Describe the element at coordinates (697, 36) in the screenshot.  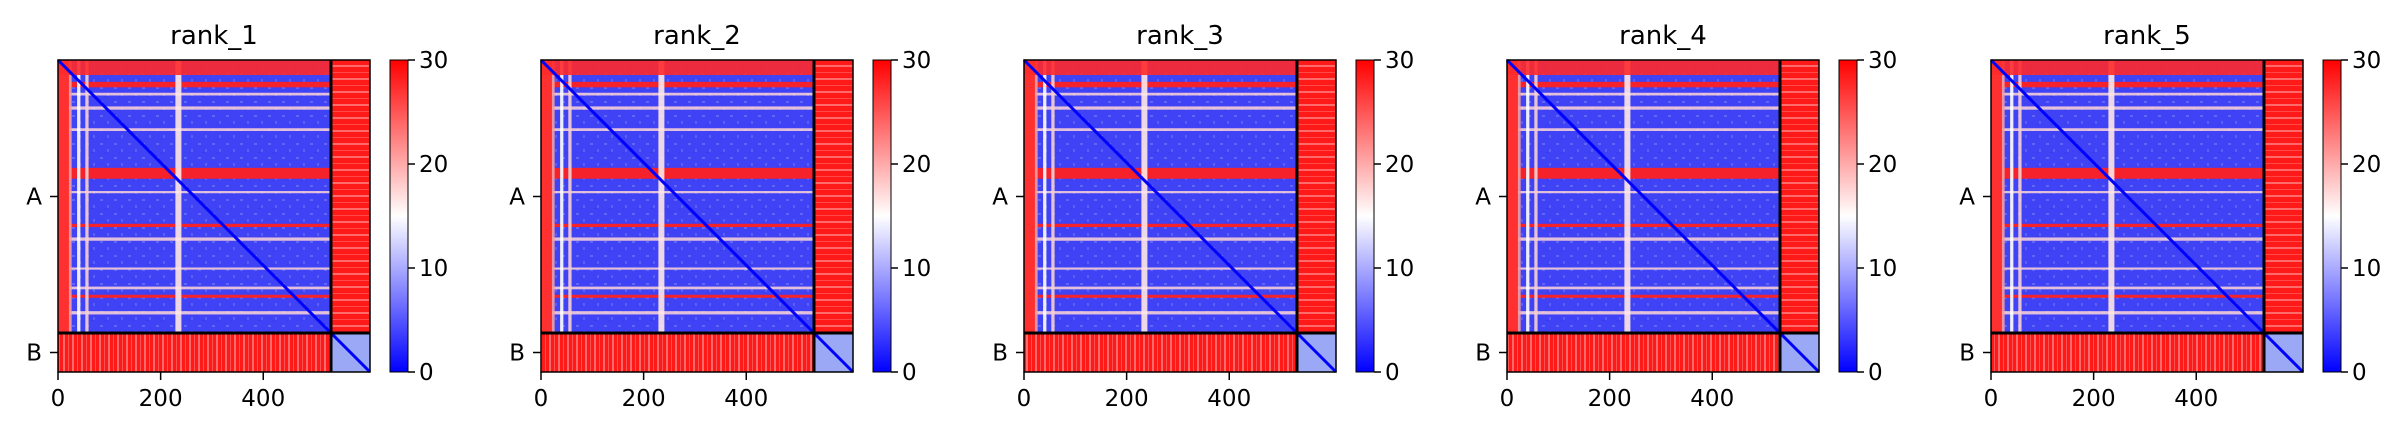
I see `panel-title: rank_2` at that location.